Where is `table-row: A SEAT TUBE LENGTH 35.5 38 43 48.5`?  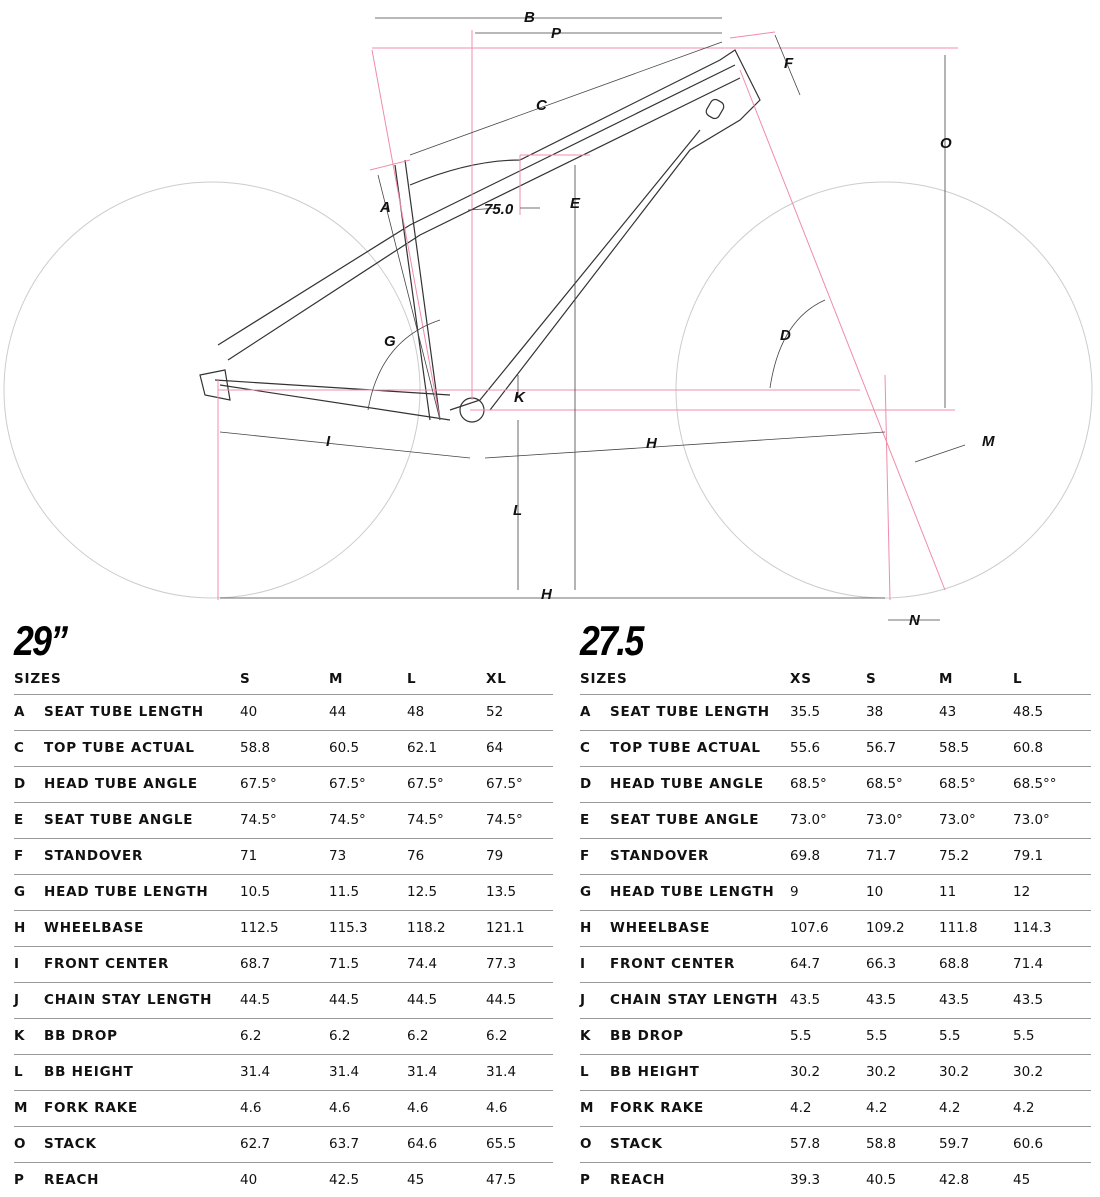
table-row: A SEAT TUBE LENGTH 35.5 38 43 48.5 is located at coordinates (835, 713).